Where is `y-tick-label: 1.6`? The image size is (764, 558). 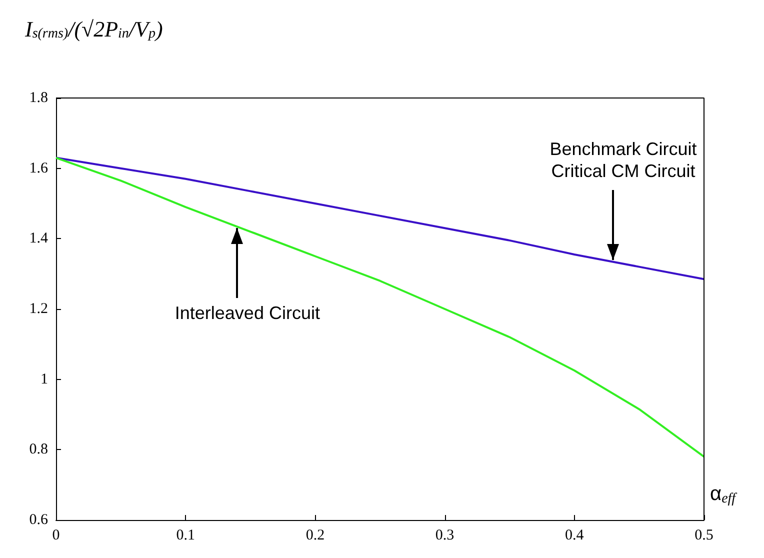
y-tick-label: 1.6 is located at coordinates (38, 168).